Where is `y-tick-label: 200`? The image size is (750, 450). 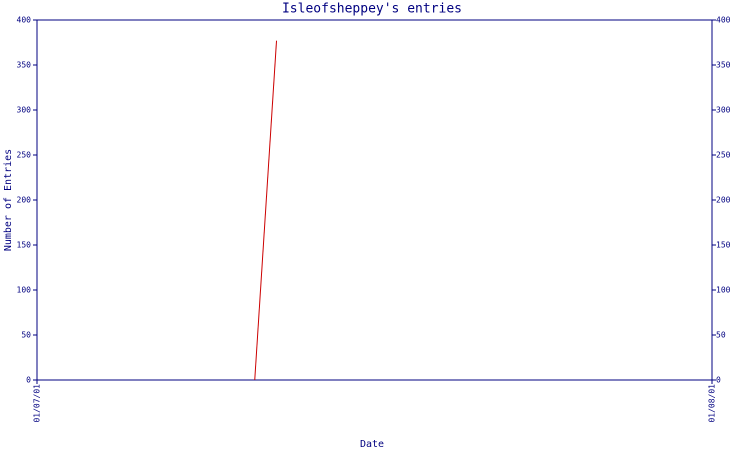
y-tick-label: 200 is located at coordinates (24, 200).